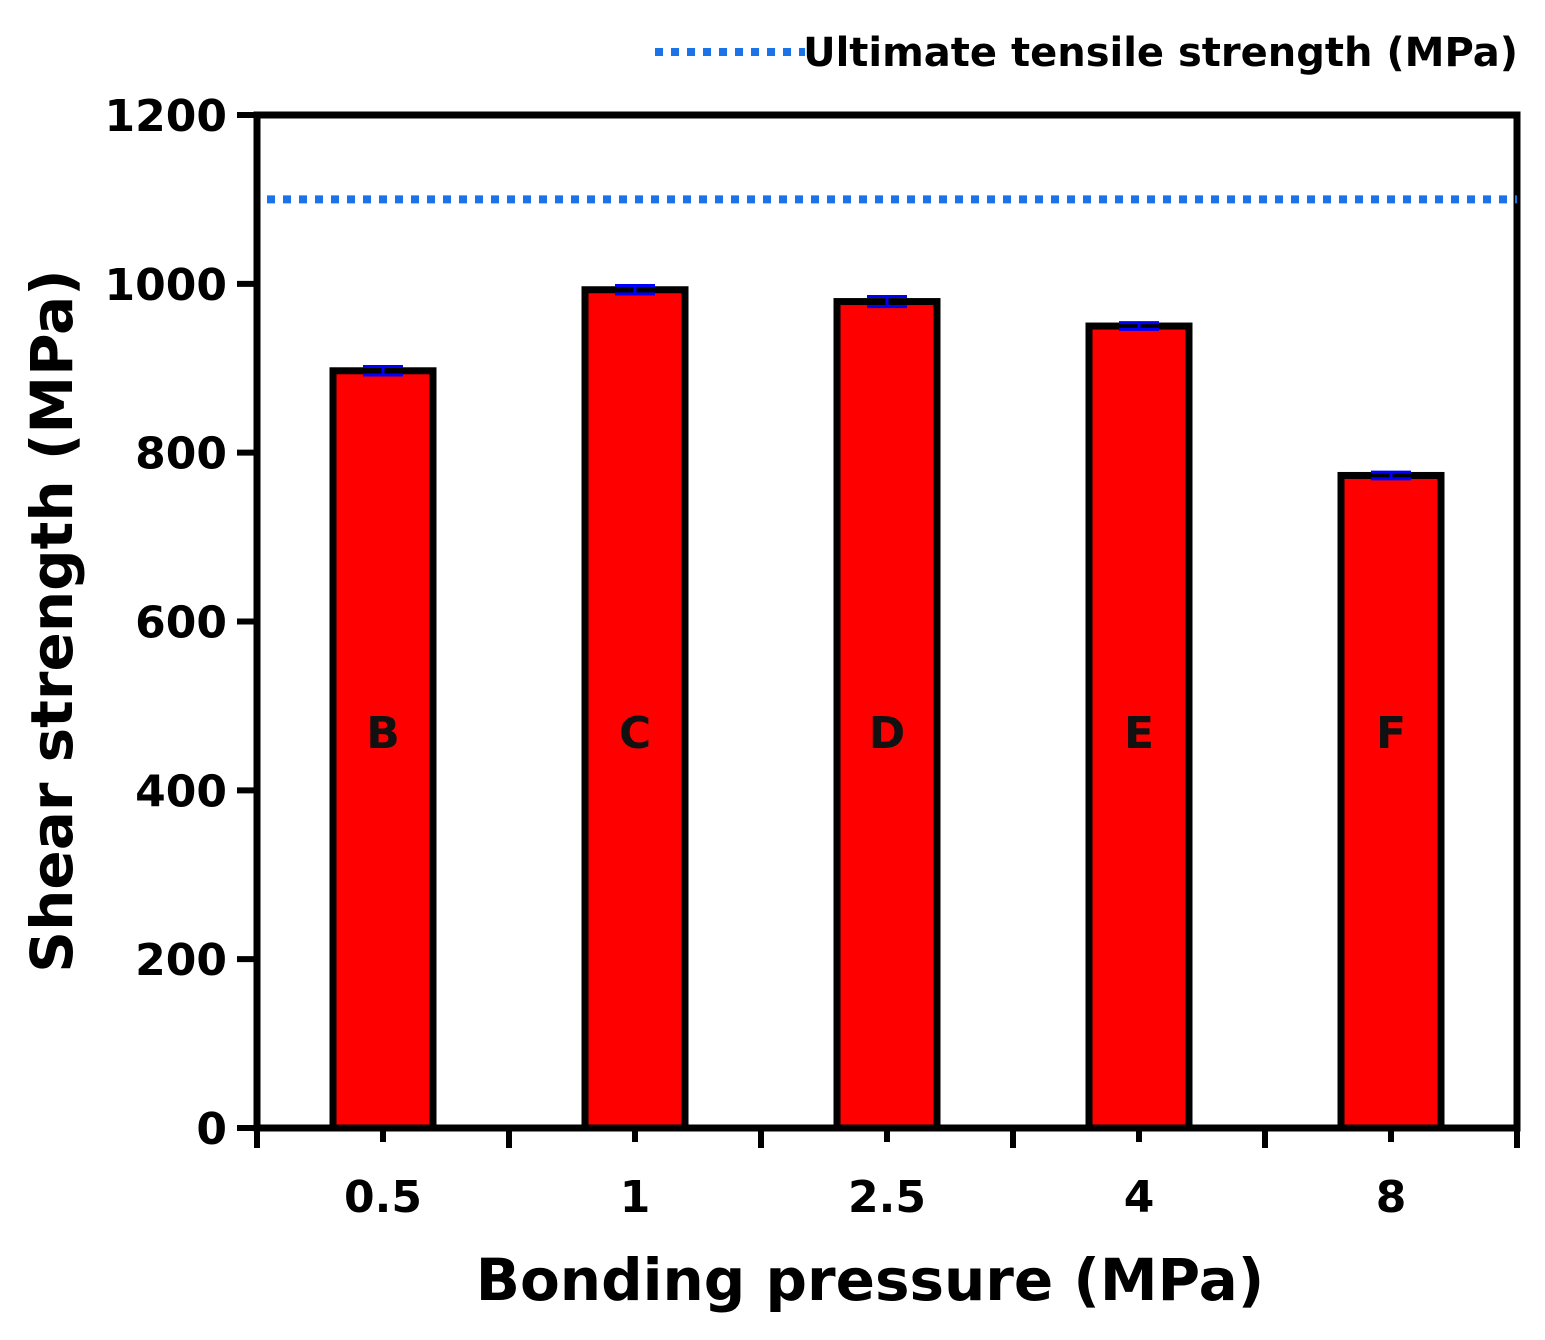 The image size is (1545, 1340). I want to click on y-tick-label-400: 400, so click(181, 791).